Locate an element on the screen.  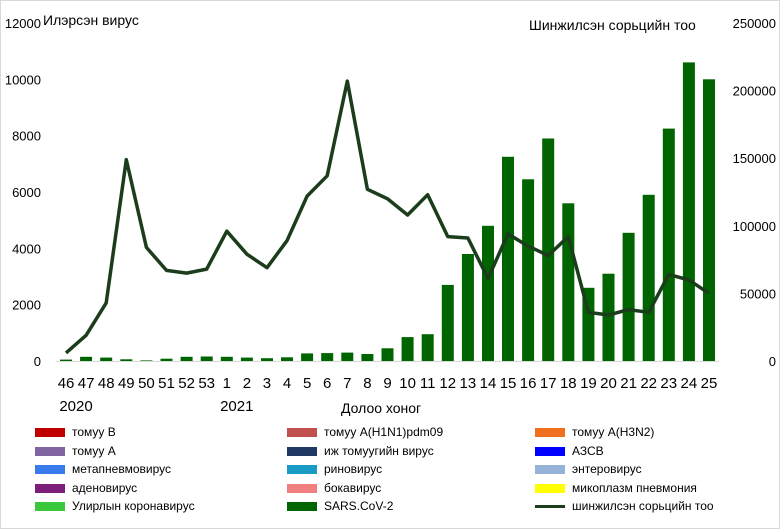
right-tick-label: 0 is located at coordinates (772, 361).